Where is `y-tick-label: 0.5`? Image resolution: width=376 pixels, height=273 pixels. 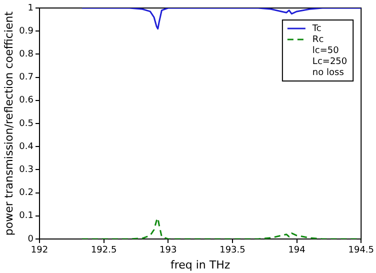 y-tick-label: 0.5 is located at coordinates (26, 123).